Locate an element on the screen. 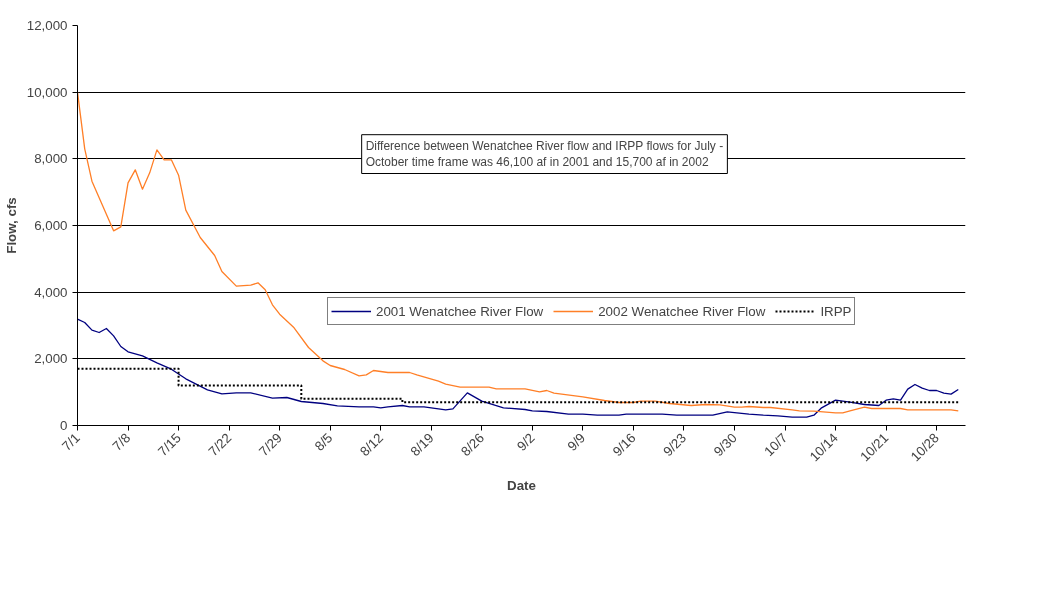  x-tick-label: 7/22 is located at coordinates (220, 445).